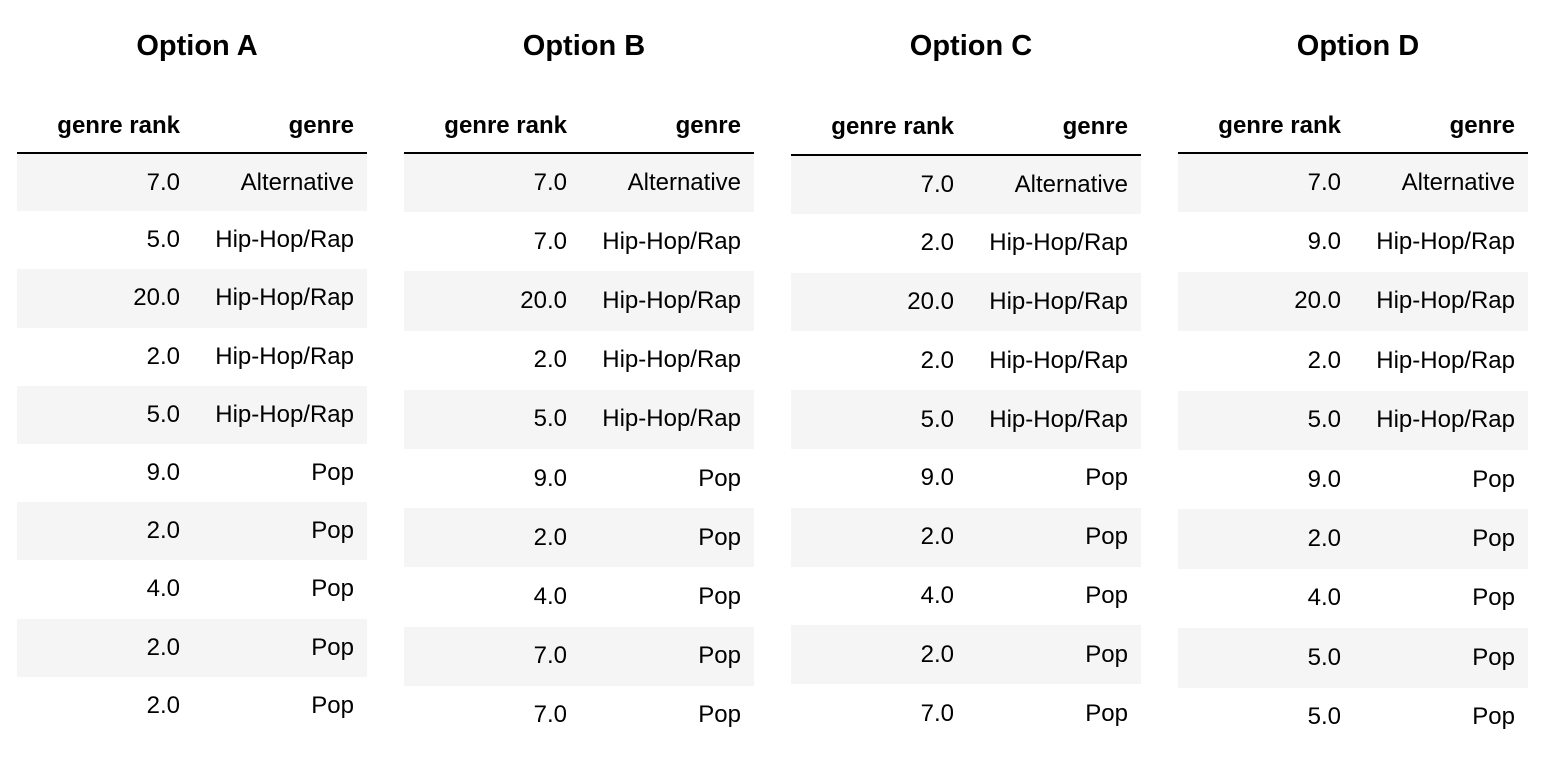 The height and width of the screenshot is (766, 1544). Describe the element at coordinates (579, 242) in the screenshot. I see `table-row: 7.0 Hip-Hop/Rap` at that location.